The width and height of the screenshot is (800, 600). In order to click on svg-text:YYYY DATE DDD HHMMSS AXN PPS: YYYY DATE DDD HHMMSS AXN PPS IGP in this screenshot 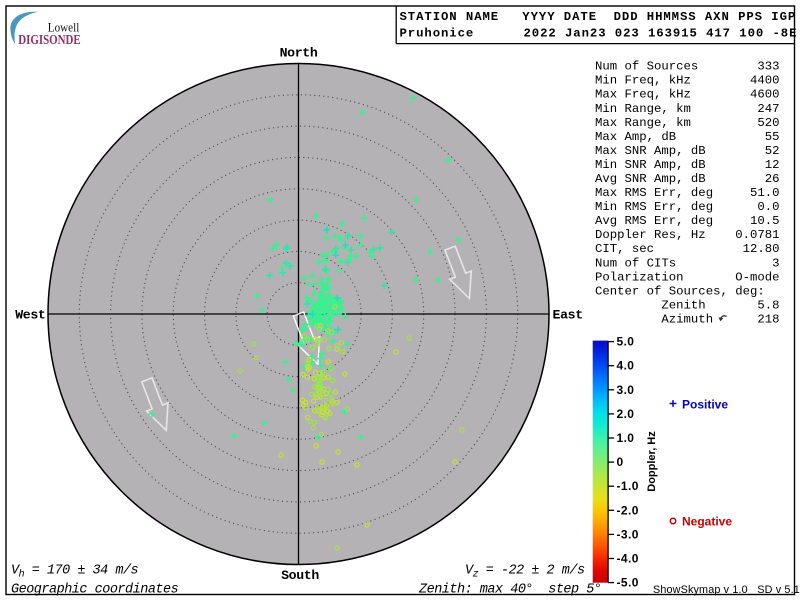, I will do `click(659, 17)`.